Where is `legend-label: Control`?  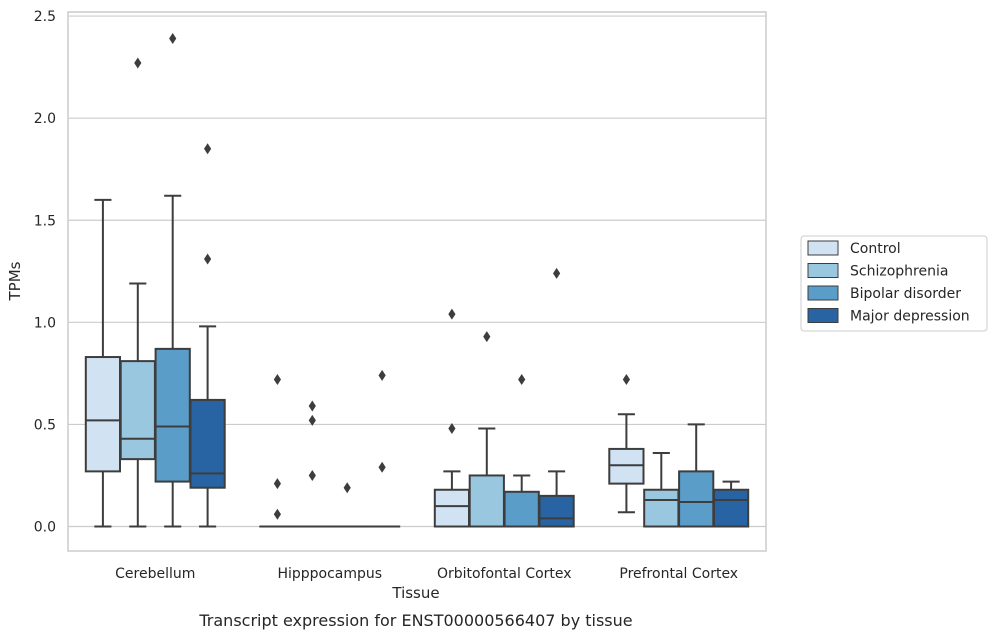
legend-label: Control is located at coordinates (875, 249).